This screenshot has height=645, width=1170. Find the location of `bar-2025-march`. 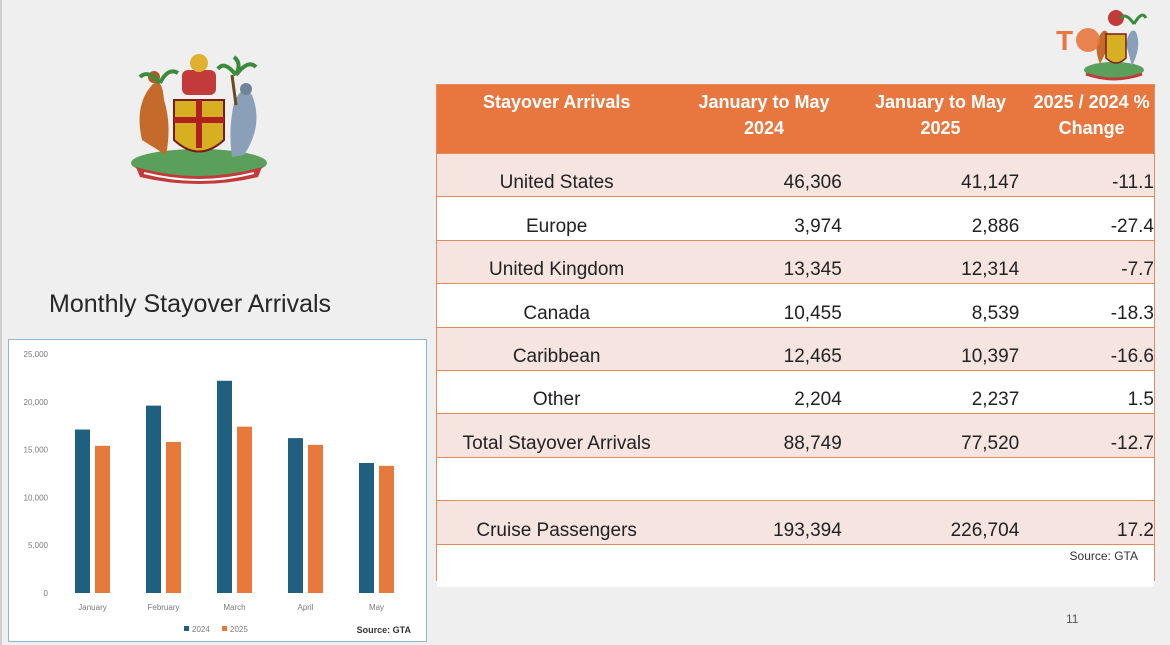

bar-2025-march is located at coordinates (244, 509).